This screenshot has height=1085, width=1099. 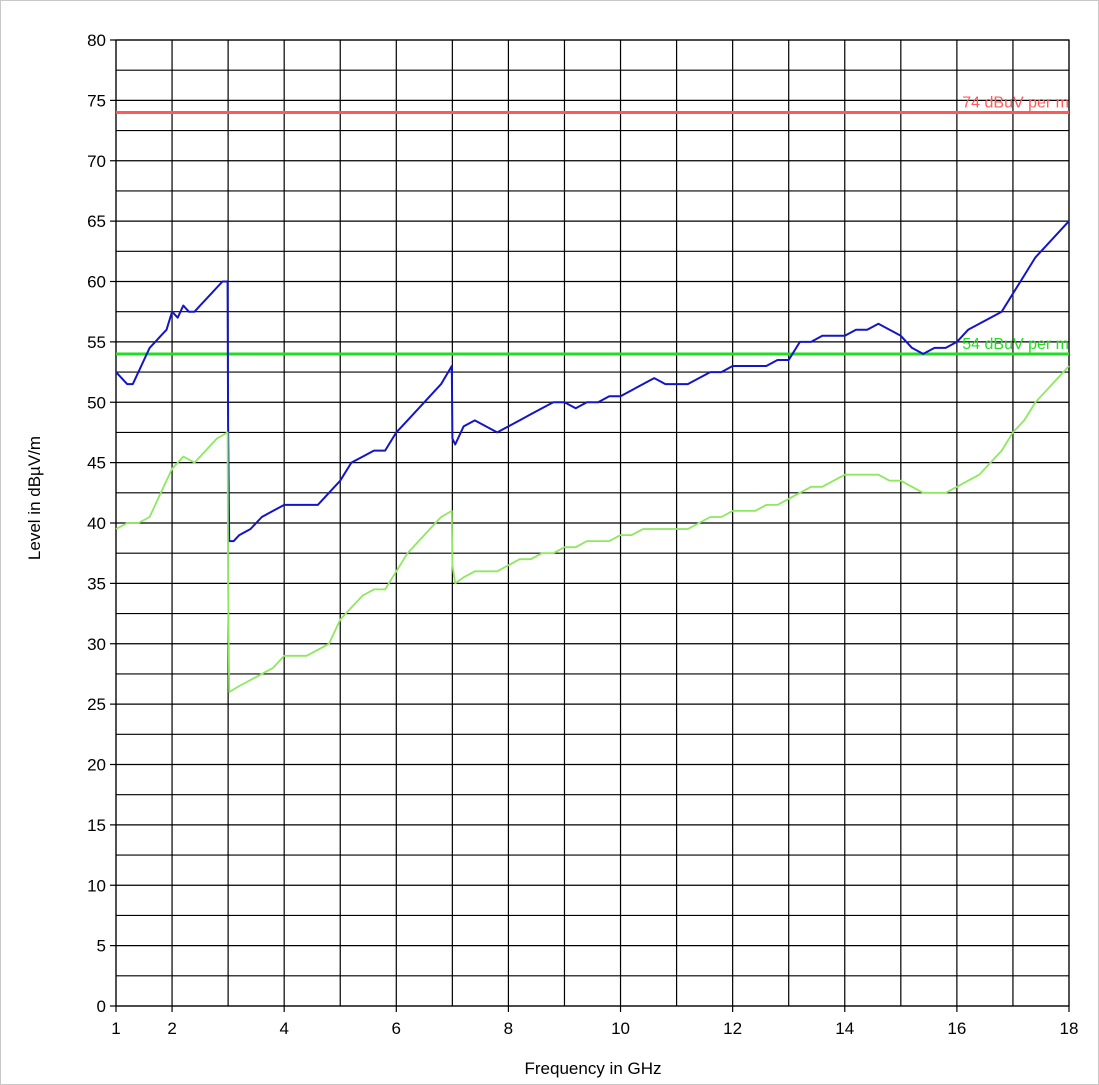 What do you see at coordinates (96, 161) in the screenshot?
I see `y-tick-label: 70` at bounding box center [96, 161].